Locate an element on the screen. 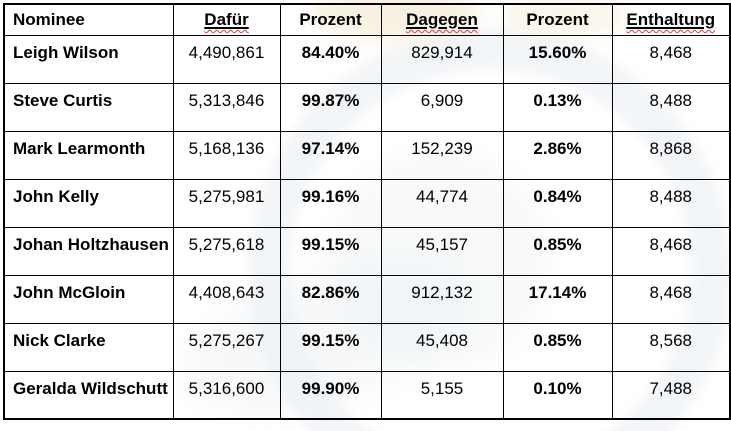  nominee-cell: John McGloin is located at coordinates (88, 299).